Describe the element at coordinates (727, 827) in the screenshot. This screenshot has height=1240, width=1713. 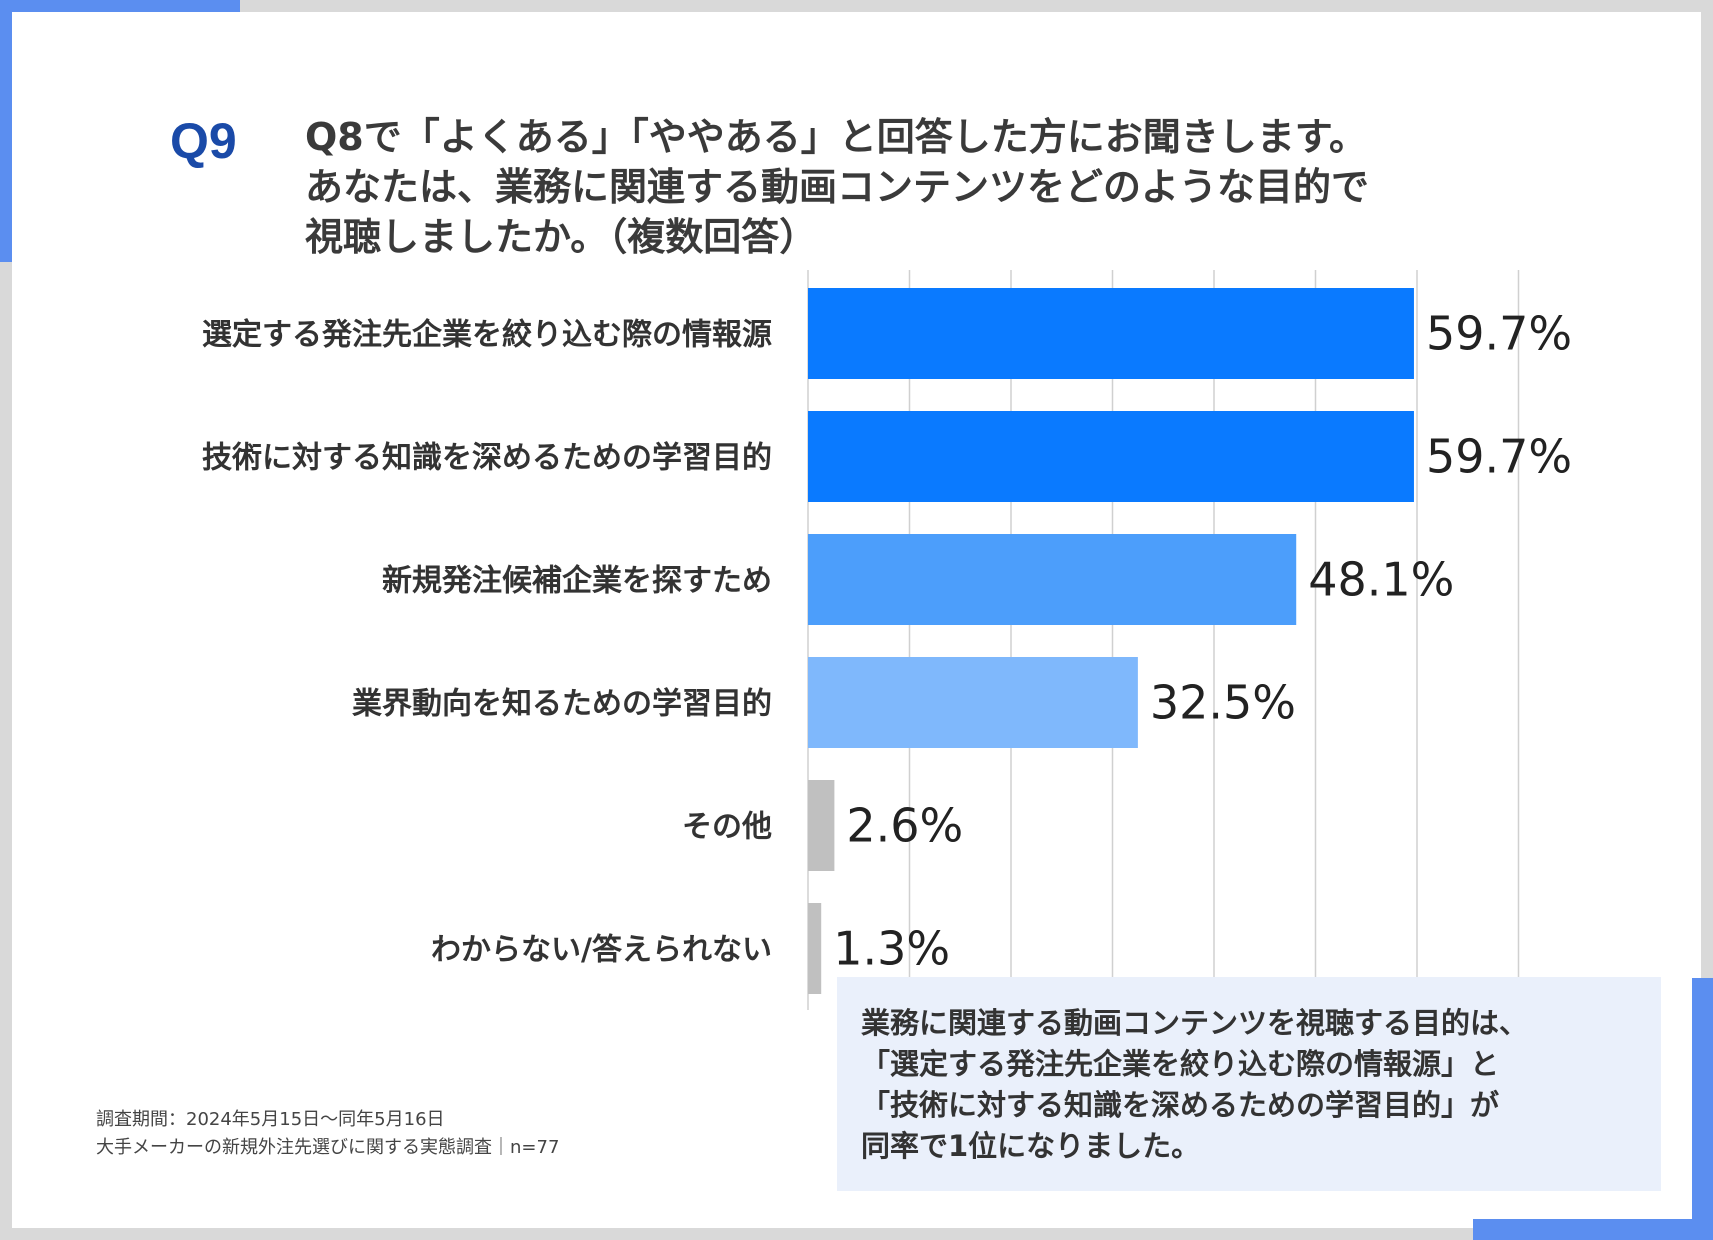
I see `category-label: その他` at that location.